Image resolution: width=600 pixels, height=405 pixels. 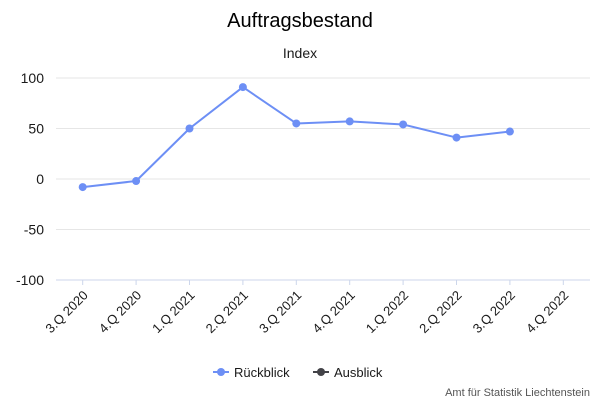 I want to click on x-tick-label: 3.Q 2021, so click(x=280, y=312).